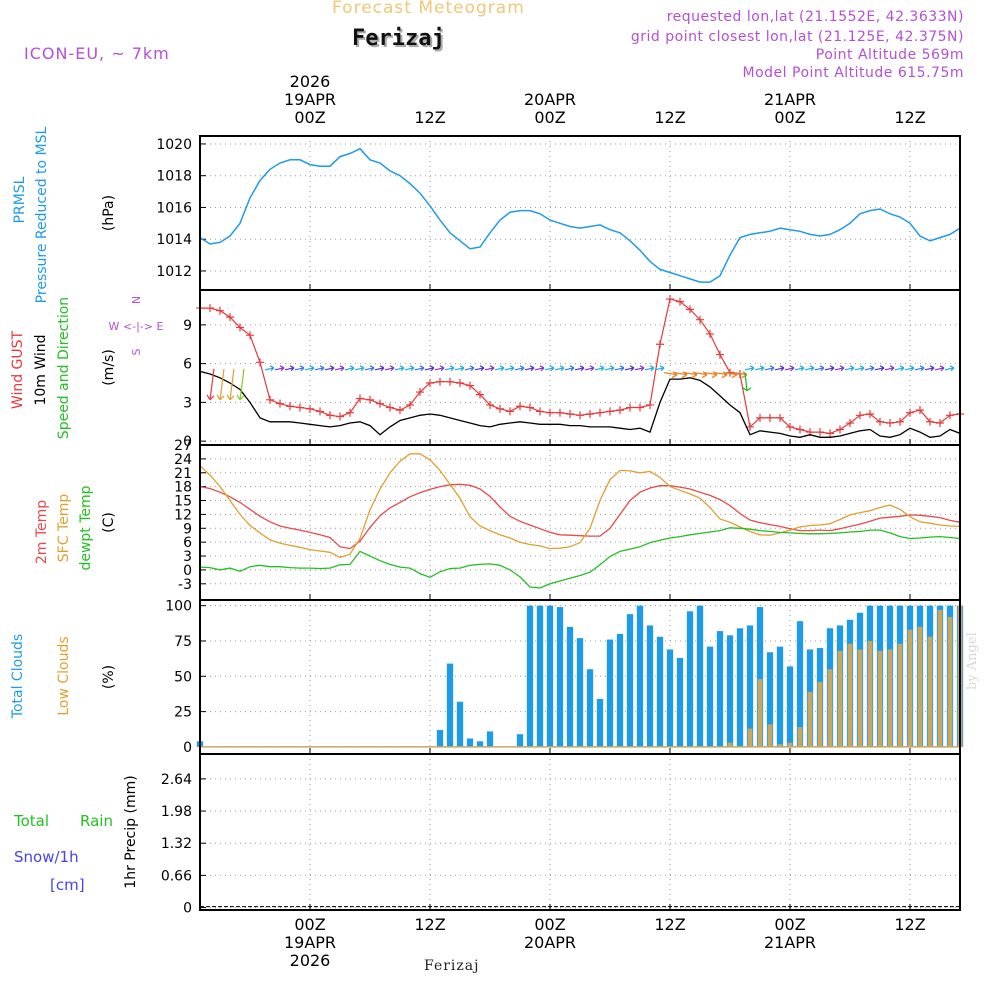  What do you see at coordinates (174, 272) in the screenshot?
I see `y-tick-label: 1012` at bounding box center [174, 272].